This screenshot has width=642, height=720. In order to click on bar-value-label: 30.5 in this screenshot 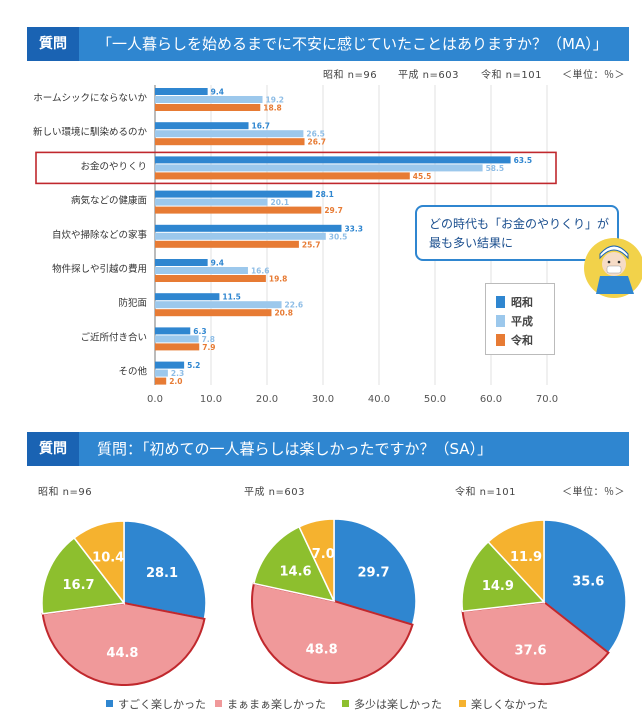, I will do `click(338, 236)`.